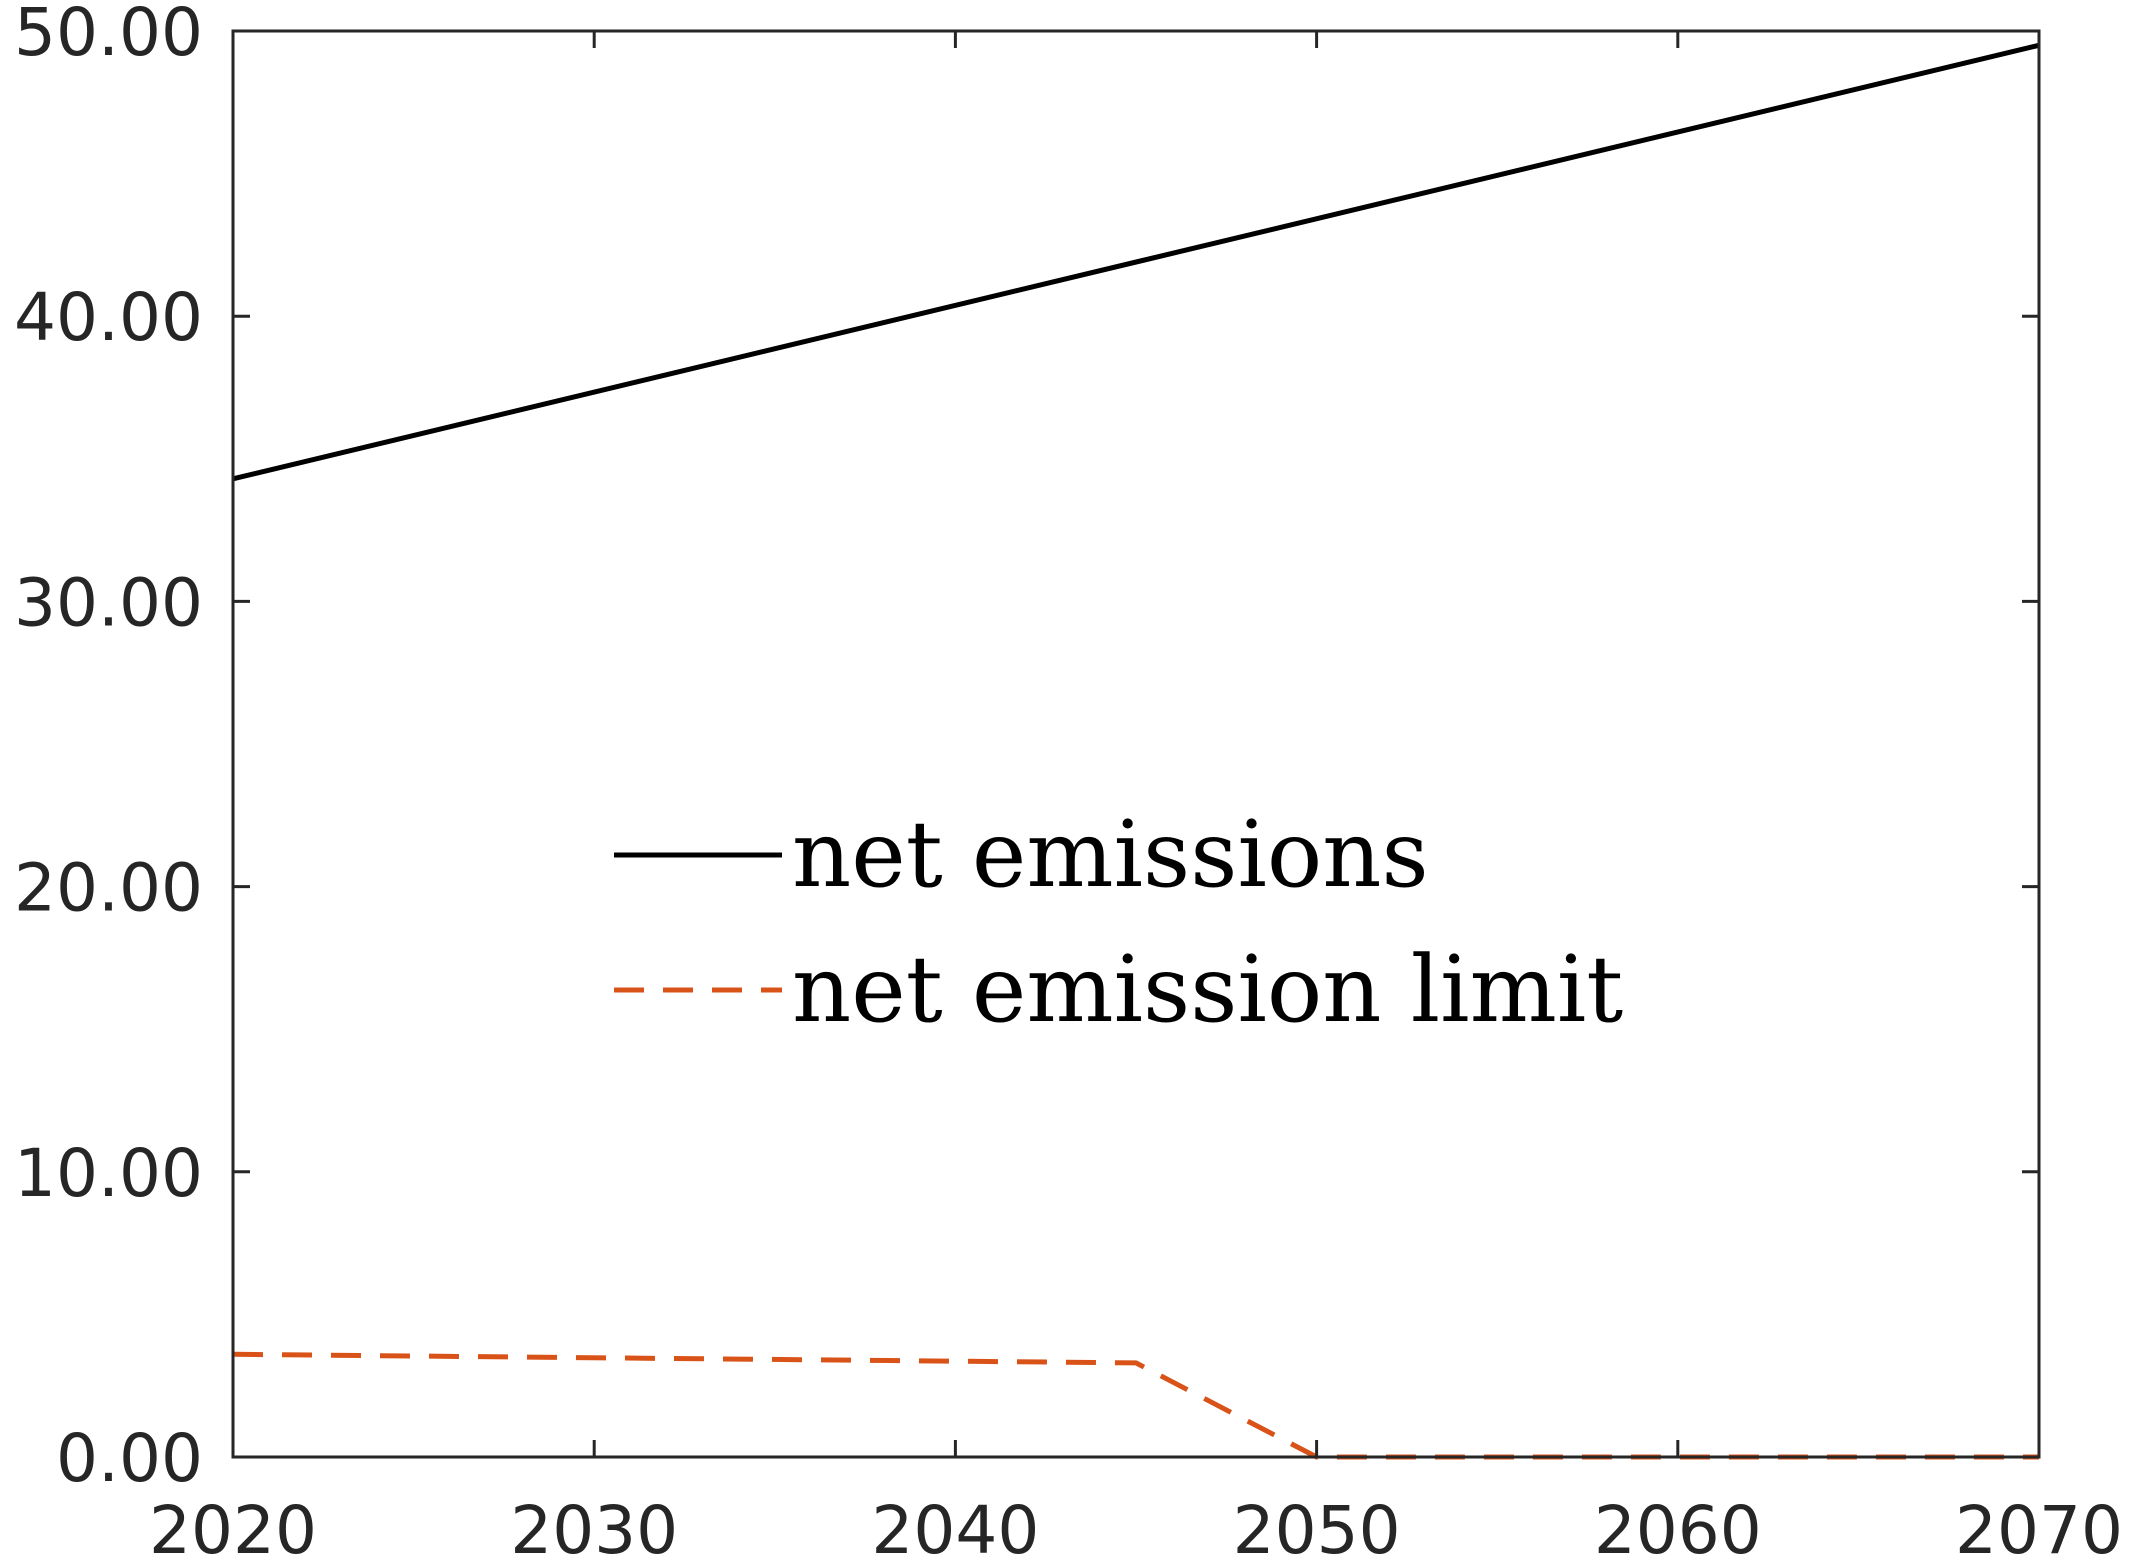  Describe the element at coordinates (129, 1458) in the screenshot. I see `y-tick-label: 0.00` at that location.